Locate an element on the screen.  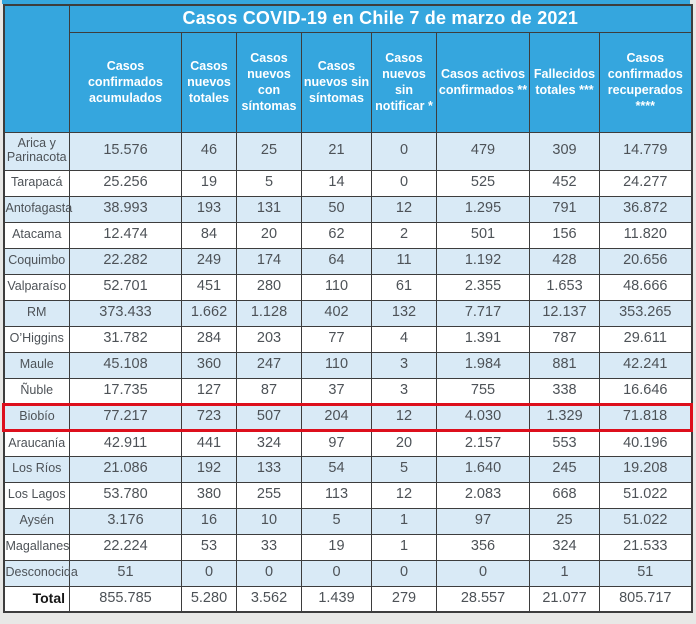
value-cell: 507 is located at coordinates (269, 417).